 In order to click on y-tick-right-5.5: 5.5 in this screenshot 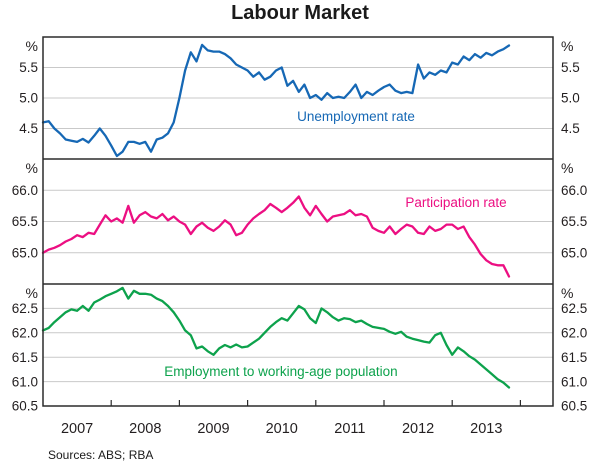, I will do `click(570, 67)`.